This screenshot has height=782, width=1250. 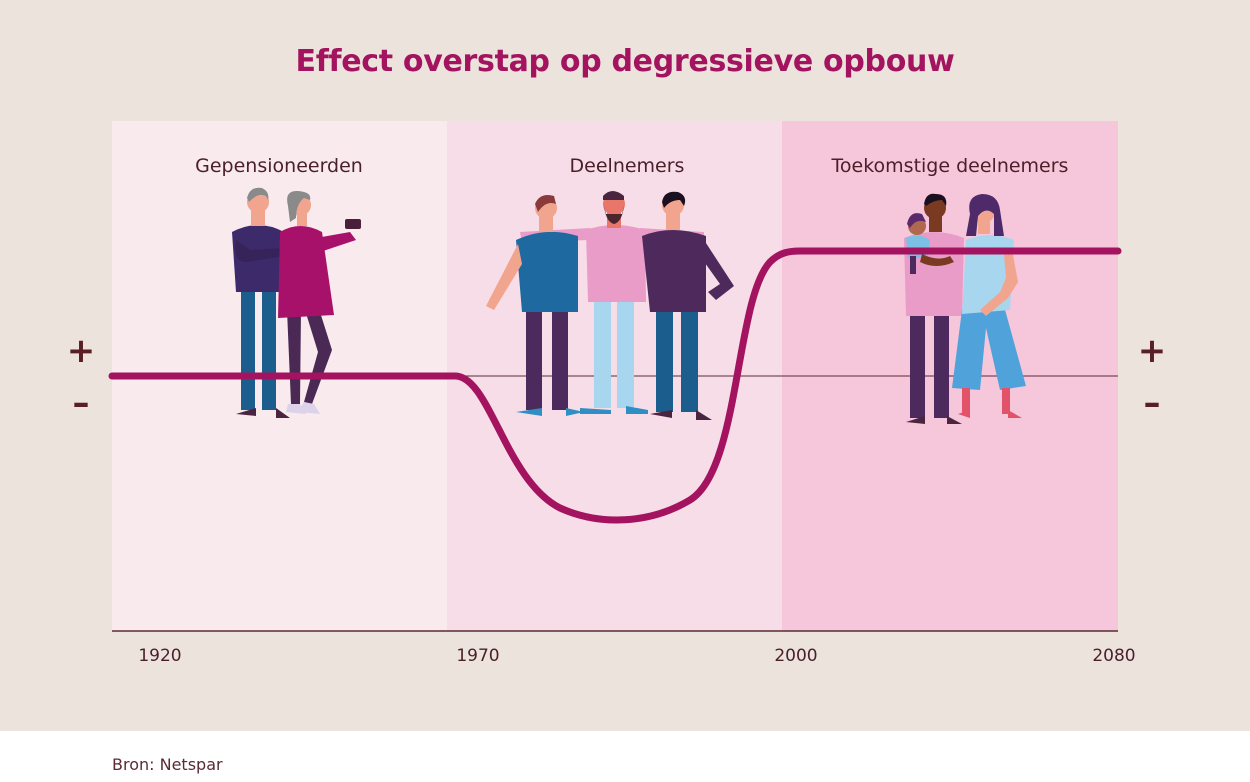 What do you see at coordinates (610, 305) in the screenshot?
I see `deelnemers-figures` at bounding box center [610, 305].